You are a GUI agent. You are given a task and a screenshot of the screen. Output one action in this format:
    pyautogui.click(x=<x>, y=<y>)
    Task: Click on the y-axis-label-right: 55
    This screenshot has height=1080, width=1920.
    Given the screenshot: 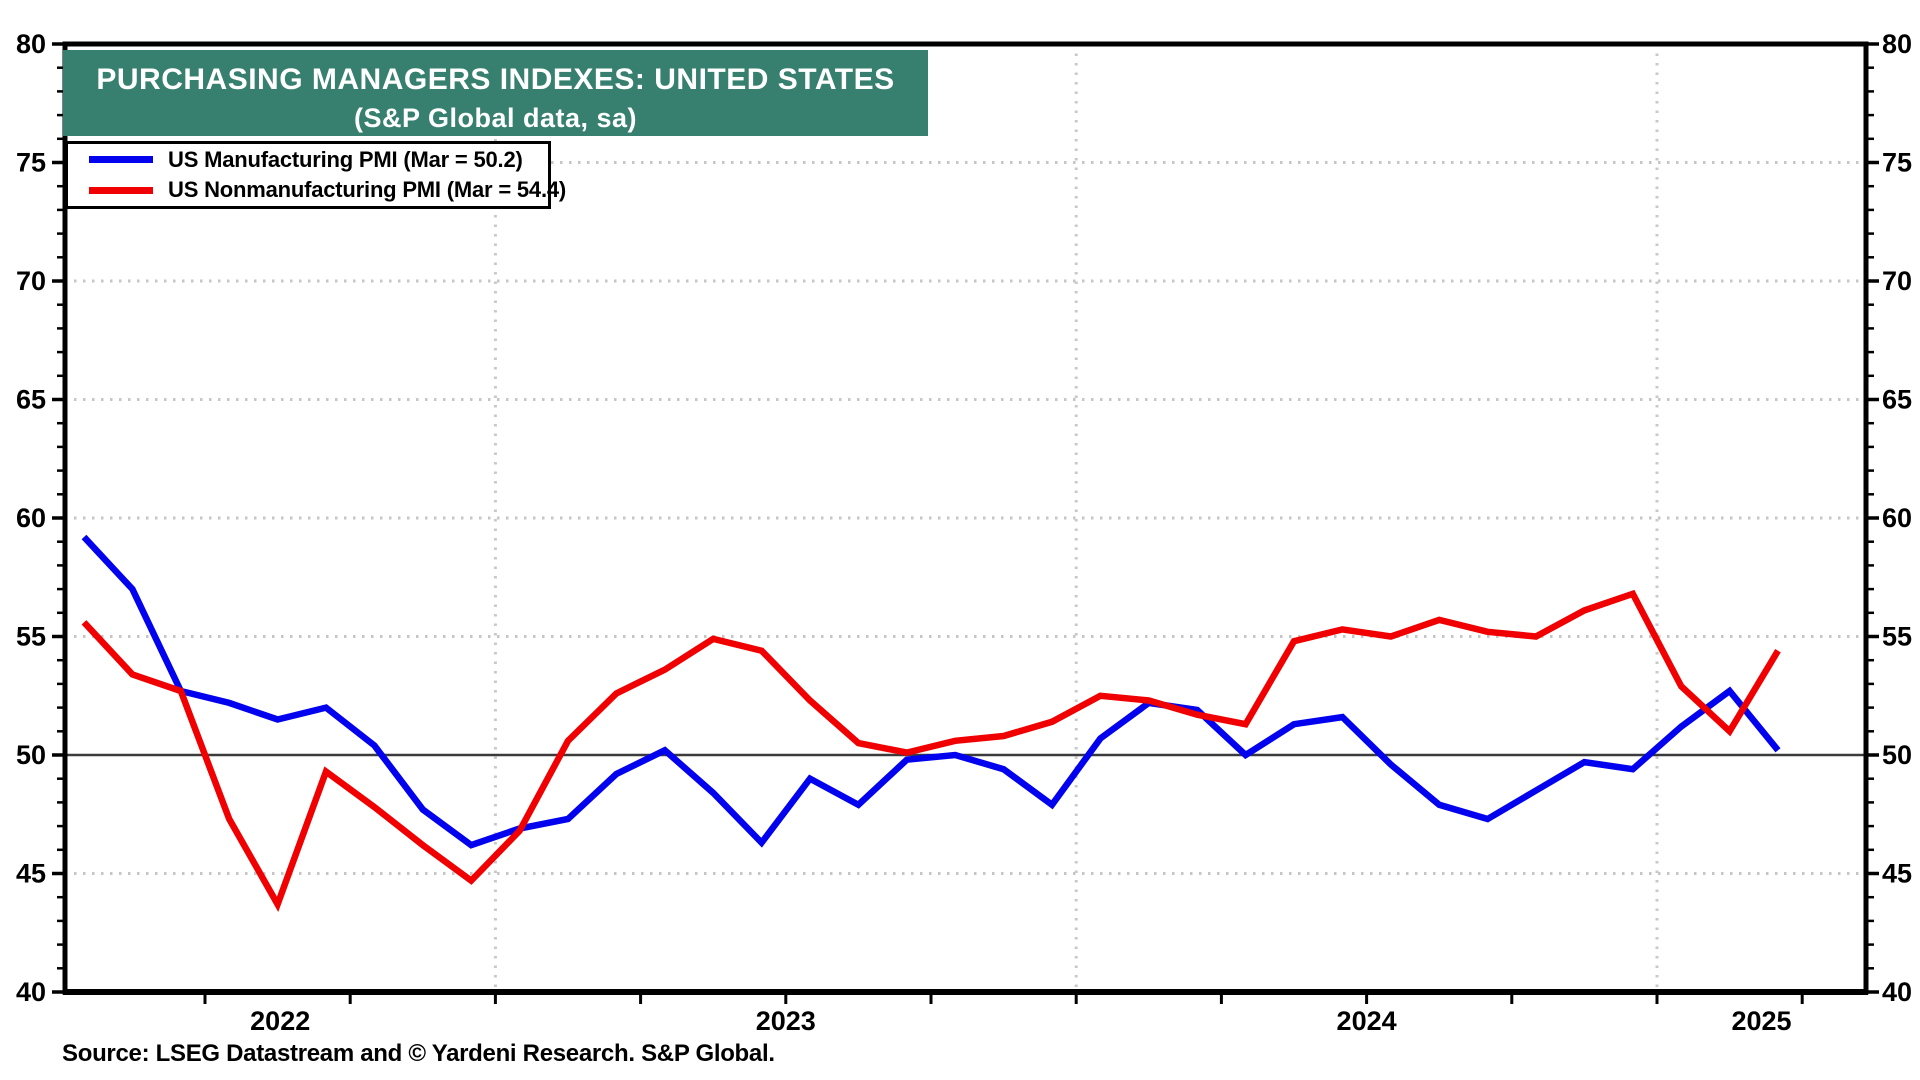 What is the action you would take?
    pyautogui.click(x=1897, y=637)
    